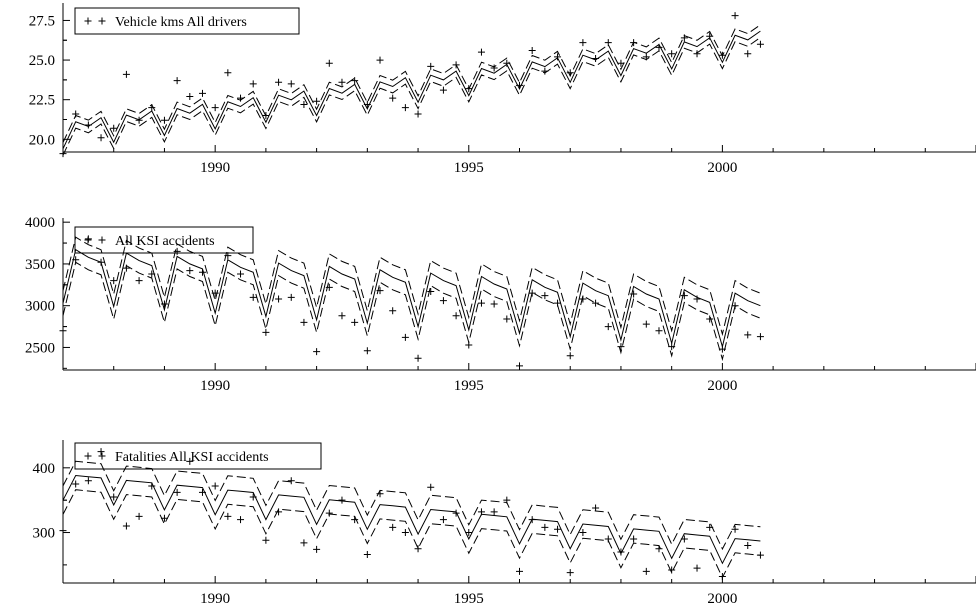 This screenshot has height=615, width=976. I want to click on y-tick-label: 20.0, so click(42, 140).